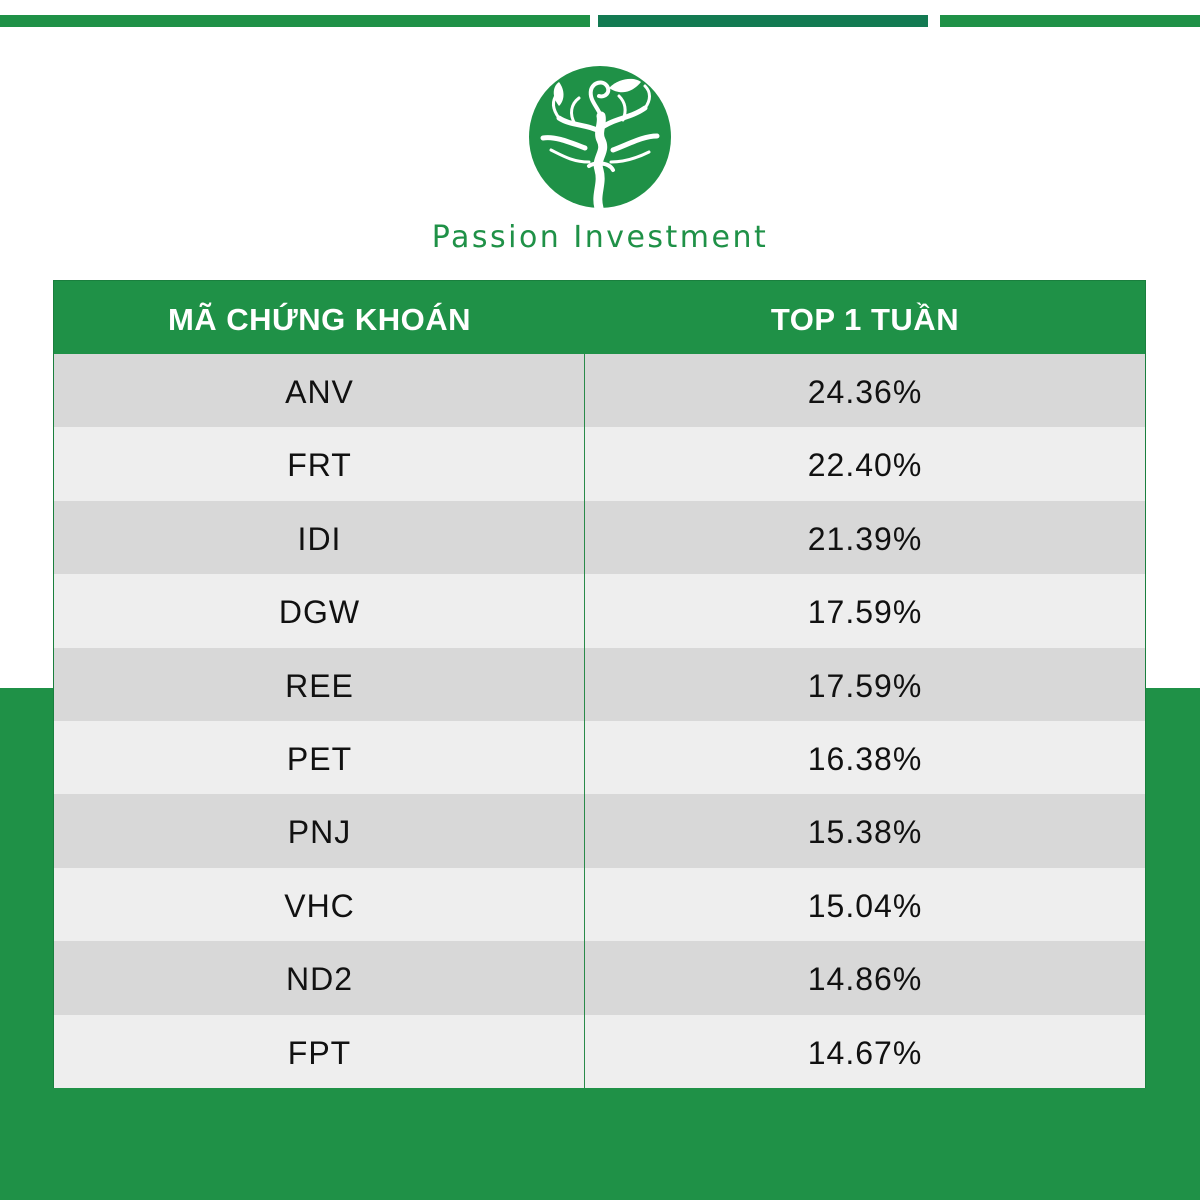 The height and width of the screenshot is (1200, 1200). Describe the element at coordinates (599, 317) in the screenshot. I see `table-header: MÃ CHỨNG KHOÁN TOP 1 TUẦN` at that location.